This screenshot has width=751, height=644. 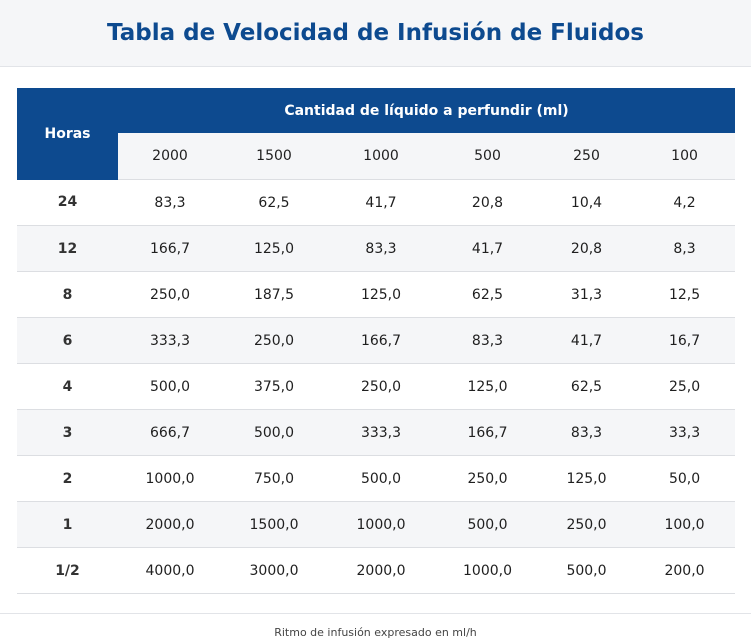 What do you see at coordinates (274, 570) in the screenshot?
I see `rate-cell: 3000,0` at bounding box center [274, 570].